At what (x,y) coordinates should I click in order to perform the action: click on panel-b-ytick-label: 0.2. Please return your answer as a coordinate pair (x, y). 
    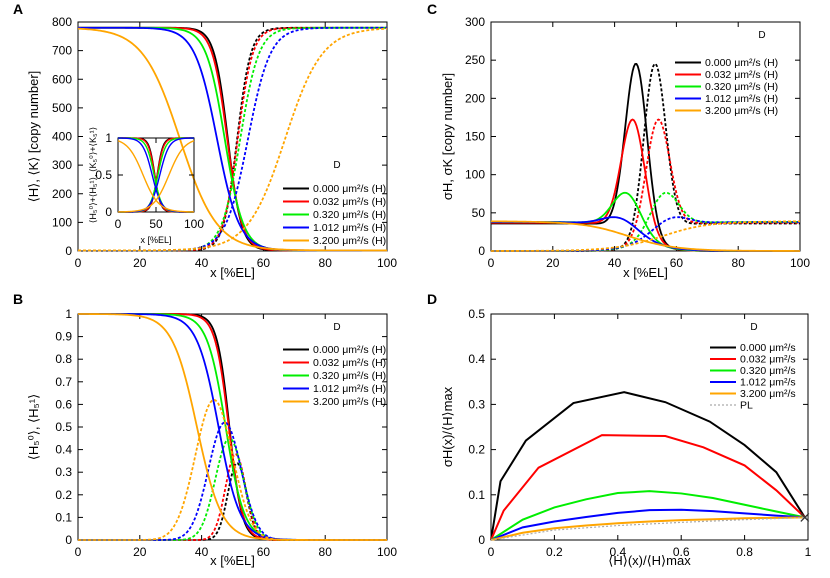
    Looking at the image, I should click on (63, 495).